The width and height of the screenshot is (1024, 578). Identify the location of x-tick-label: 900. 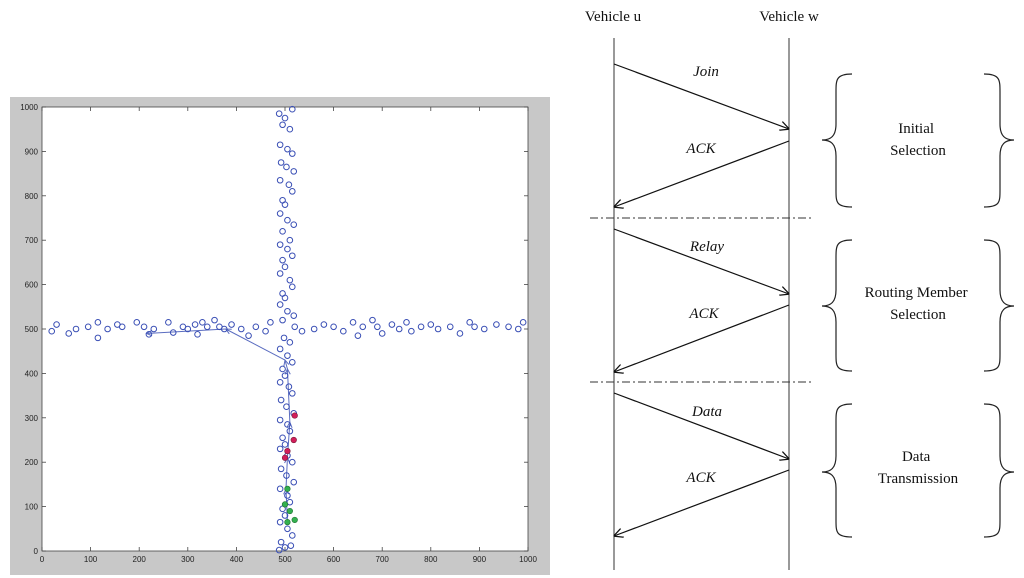
(480, 559).